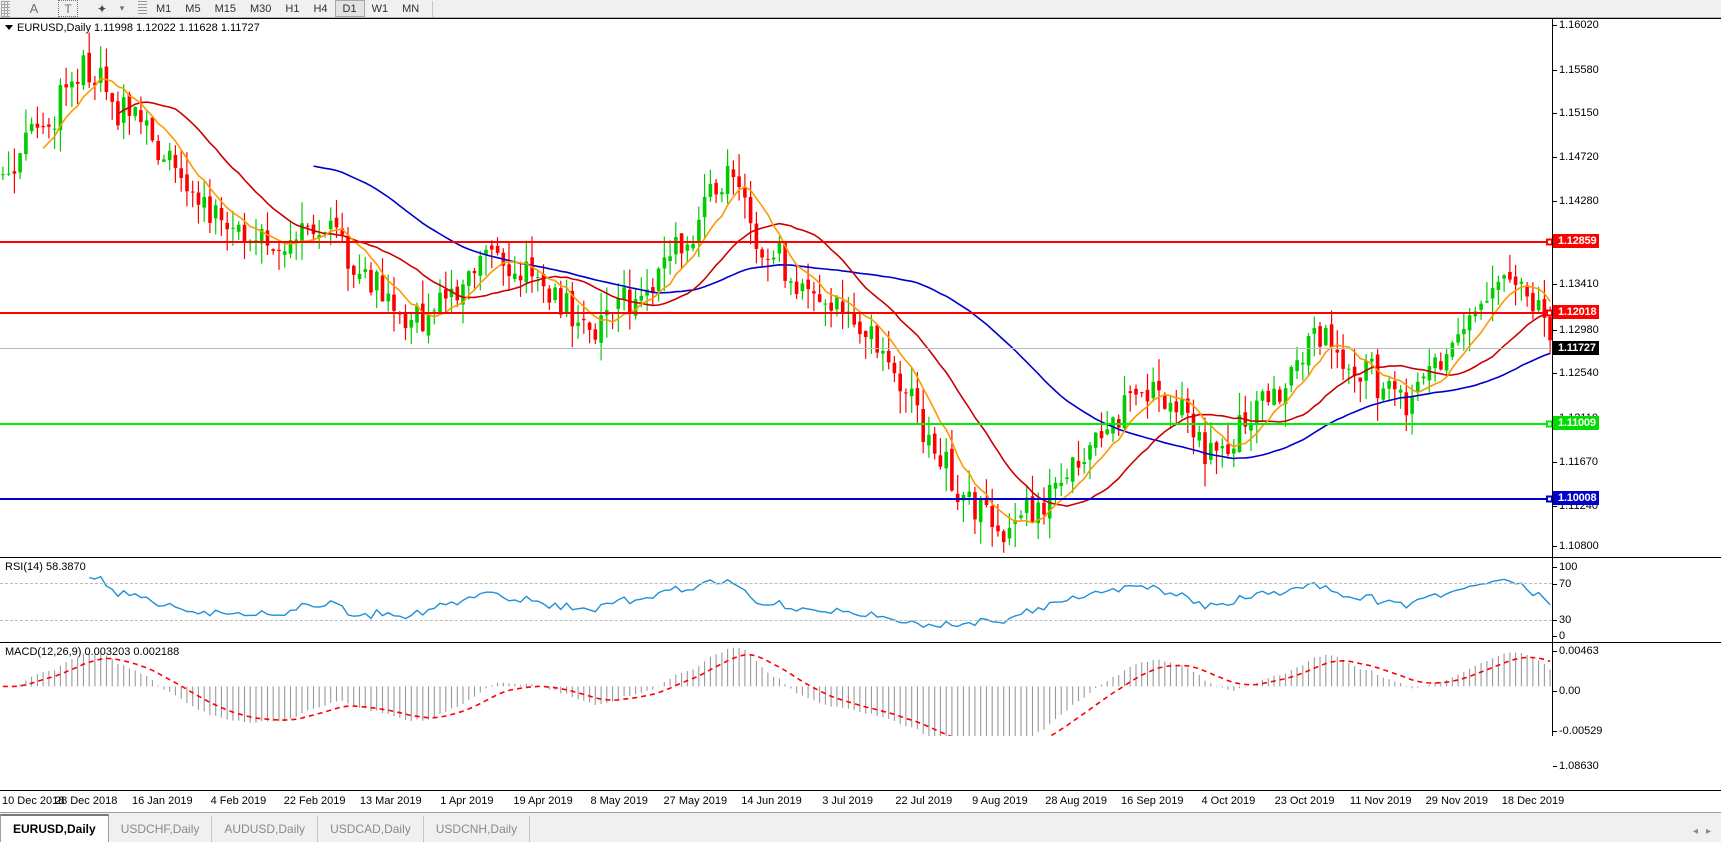 This screenshot has width=1721, height=842. What do you see at coordinates (543, 801) in the screenshot?
I see `date-axis-label: 19 Apr 2019` at bounding box center [543, 801].